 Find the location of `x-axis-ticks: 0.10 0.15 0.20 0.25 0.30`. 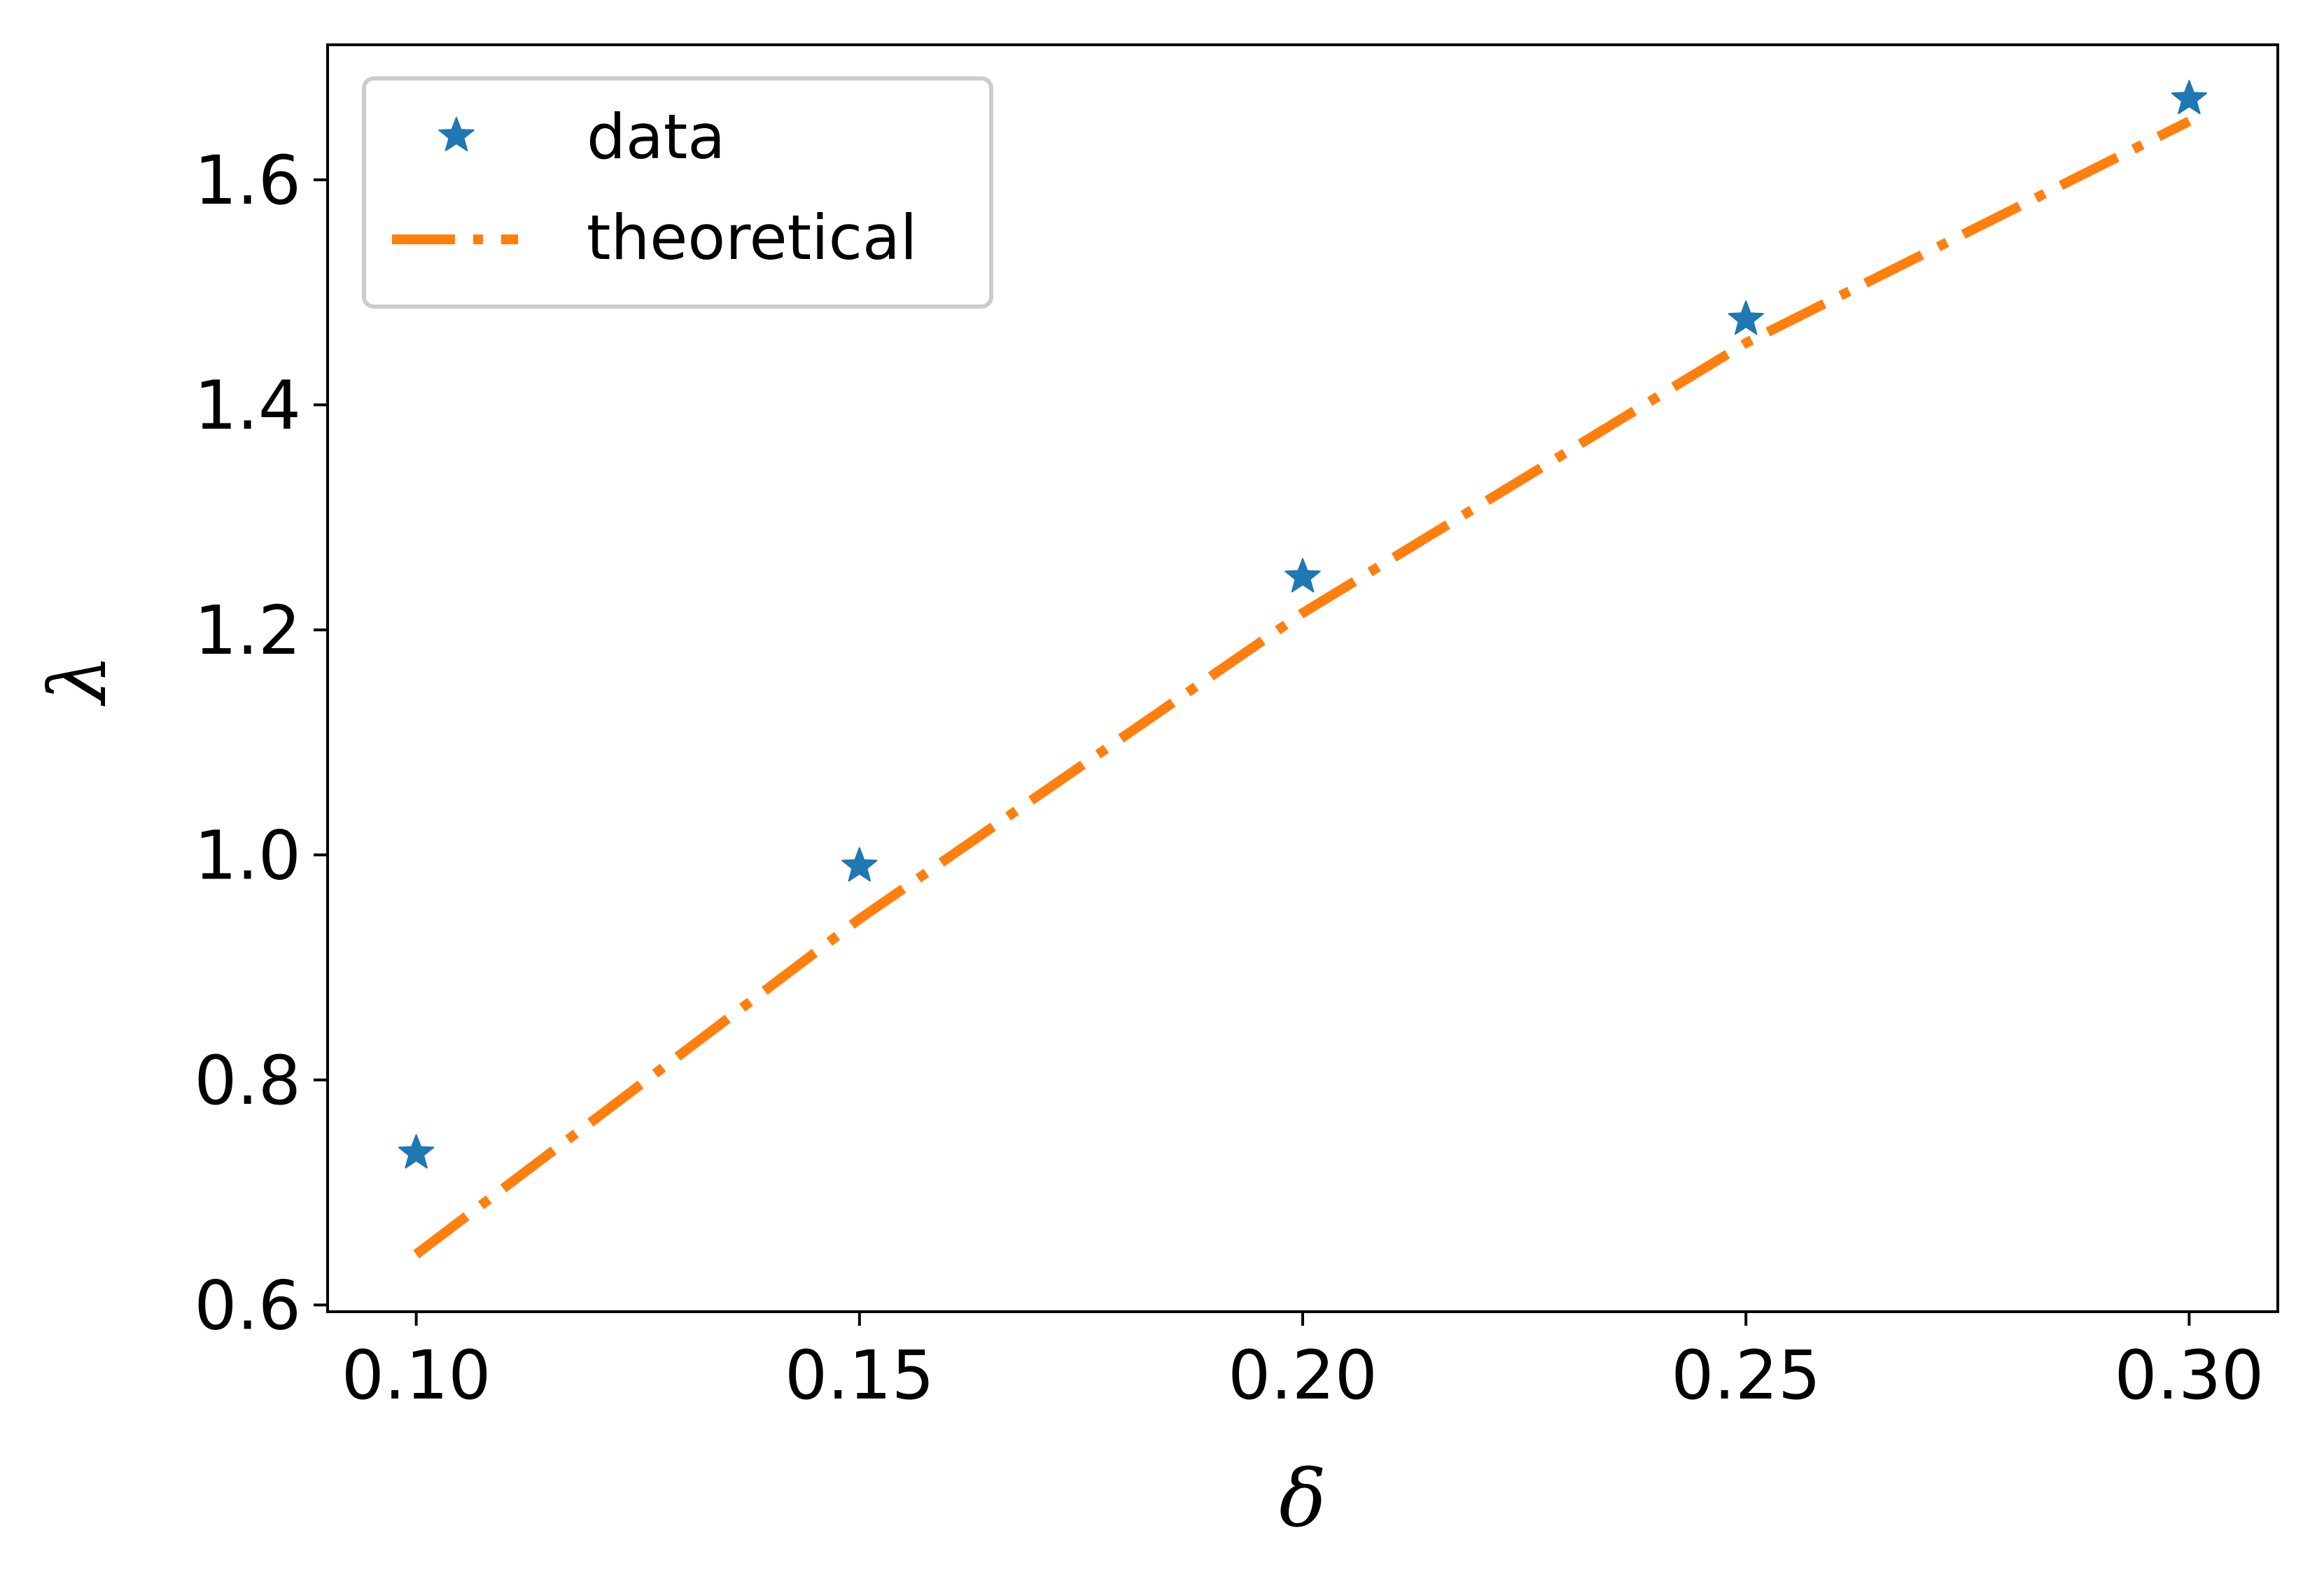

x-axis-ticks: 0.10 0.15 0.20 0.25 0.30 is located at coordinates (1303, 1363).